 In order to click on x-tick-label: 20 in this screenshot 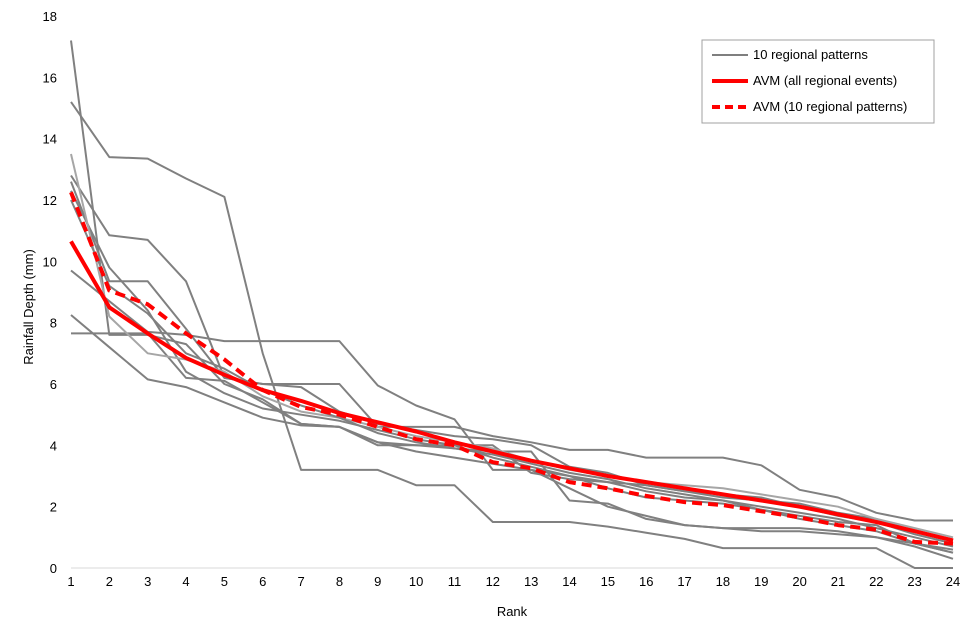, I will do `click(799, 581)`.